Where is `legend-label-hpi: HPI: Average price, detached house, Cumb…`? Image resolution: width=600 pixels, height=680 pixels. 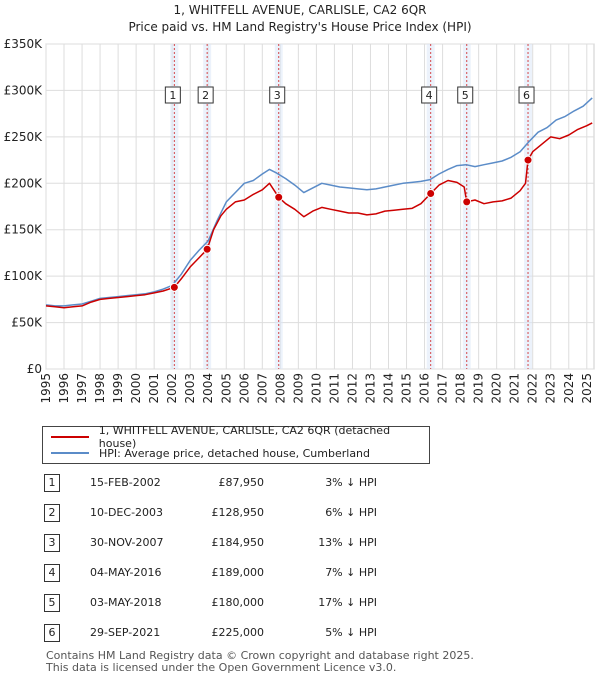
legend-label-hpi: HPI: Average price, detached house, Cumb… is located at coordinates (235, 453).